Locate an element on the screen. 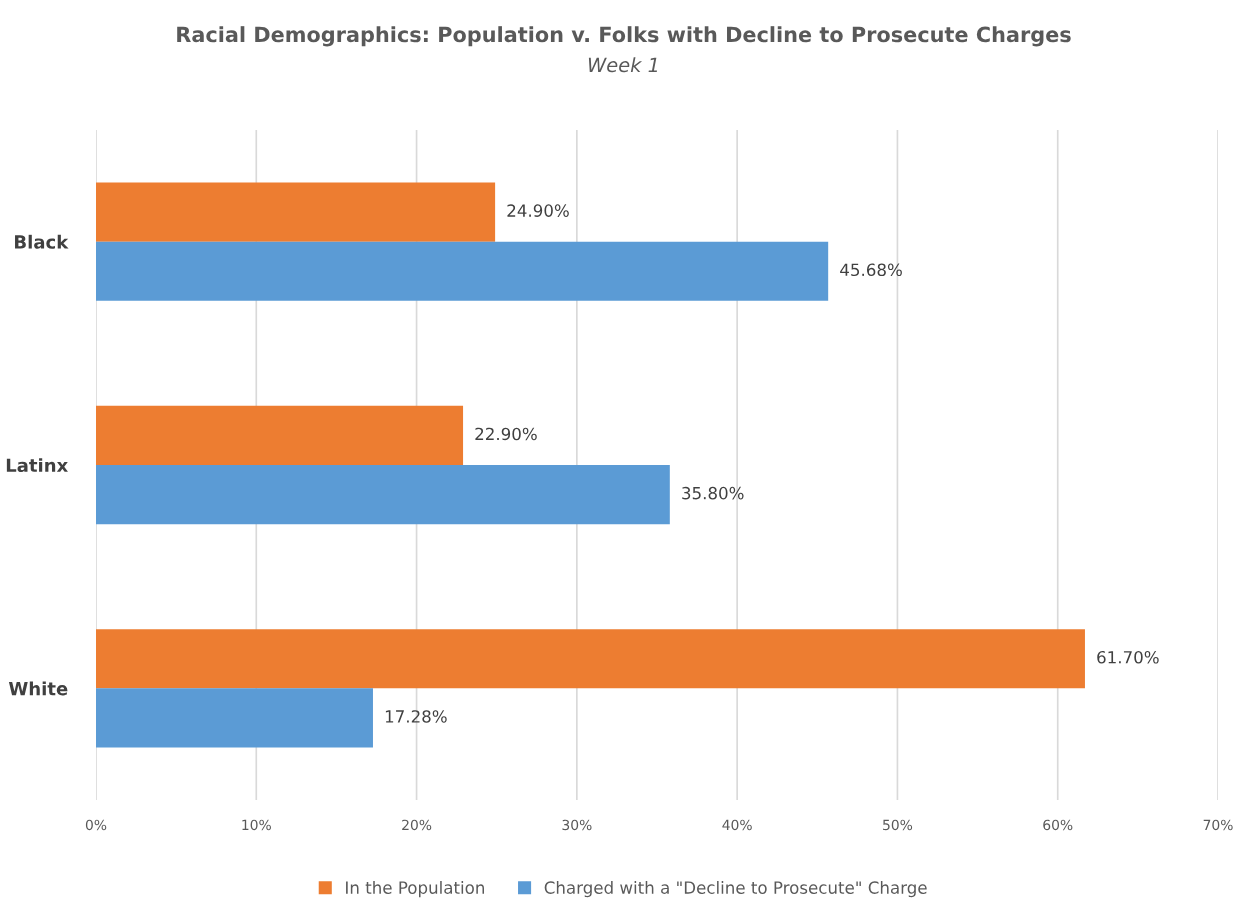  y-tick-label: Latinx is located at coordinates (37, 465).